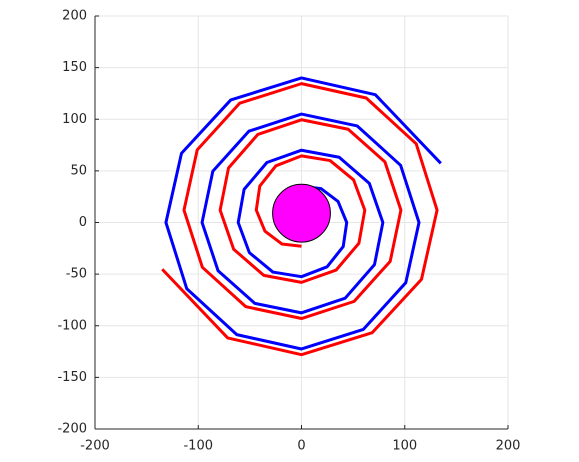 This screenshot has height=462, width=579. I want to click on x-tick-label: 100, so click(404, 446).